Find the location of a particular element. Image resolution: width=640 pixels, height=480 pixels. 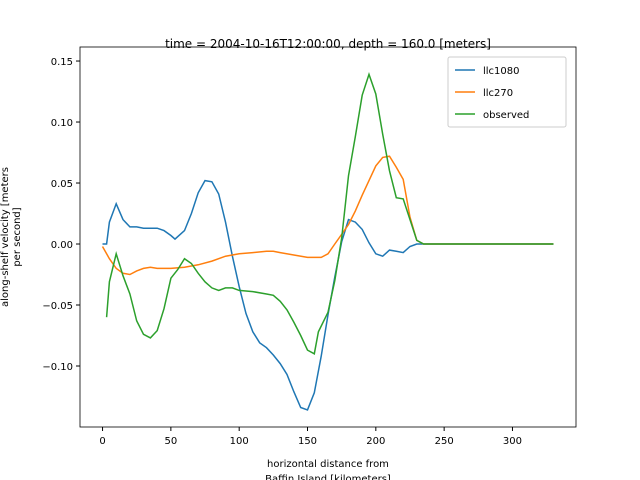

y-tick-label: 0.05 is located at coordinates (62, 184).